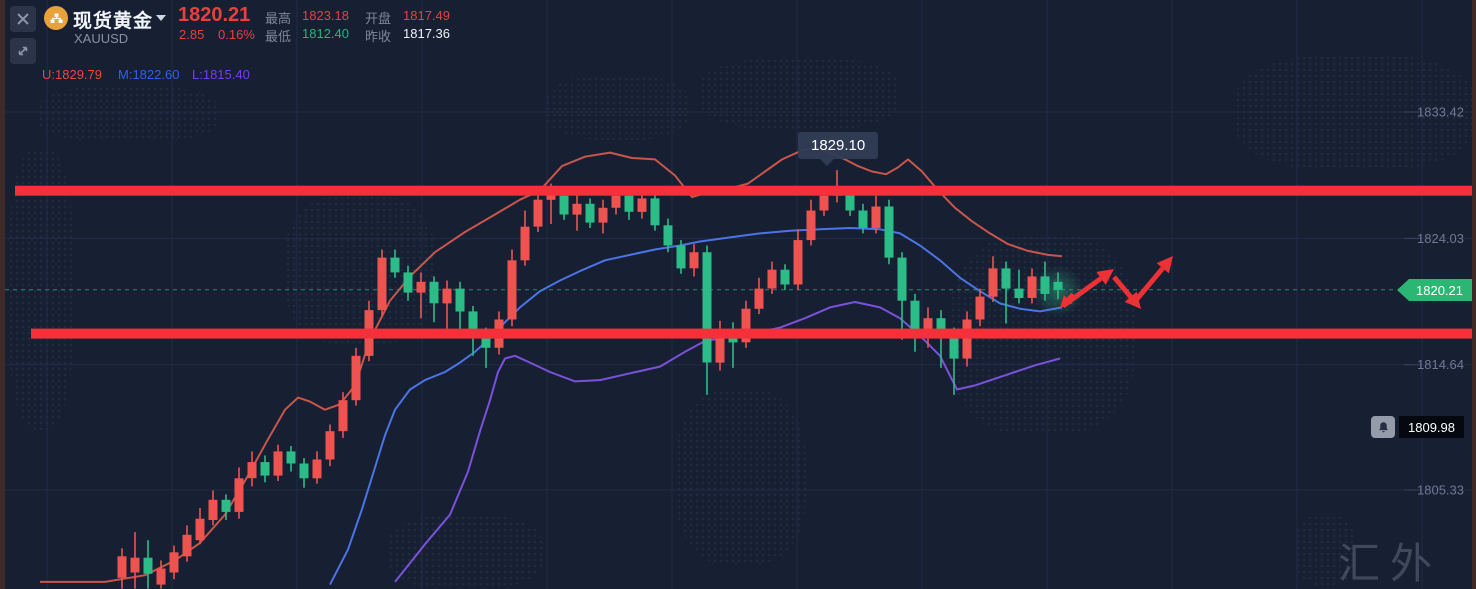  I want to click on instrument-name: 现货黄金, so click(113, 21).